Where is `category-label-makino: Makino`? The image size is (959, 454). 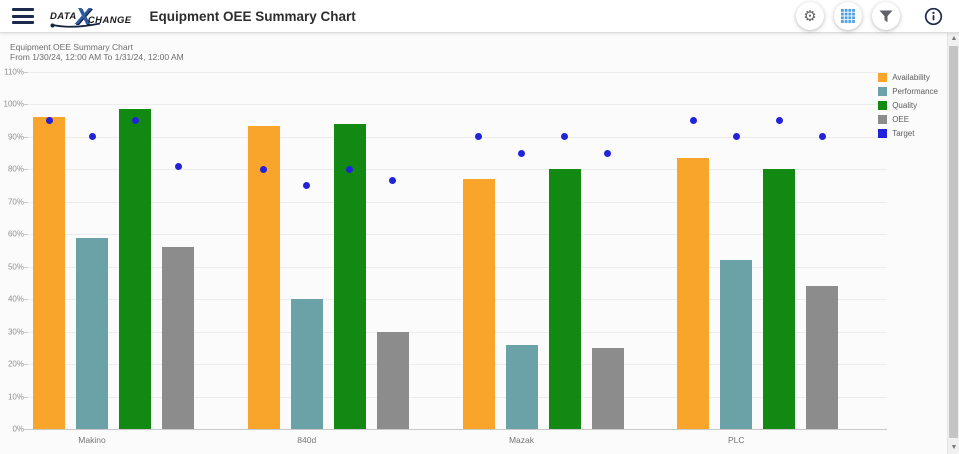
category-label-makino: Makino is located at coordinates (92, 440).